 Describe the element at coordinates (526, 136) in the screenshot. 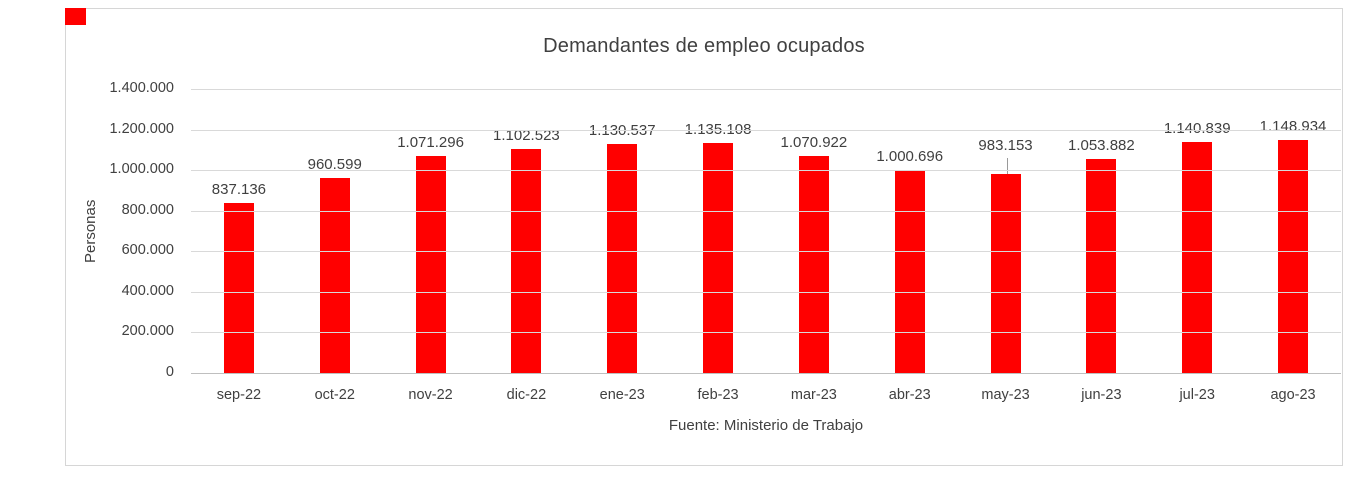

I see `bar-value-label: 1.102.523` at that location.